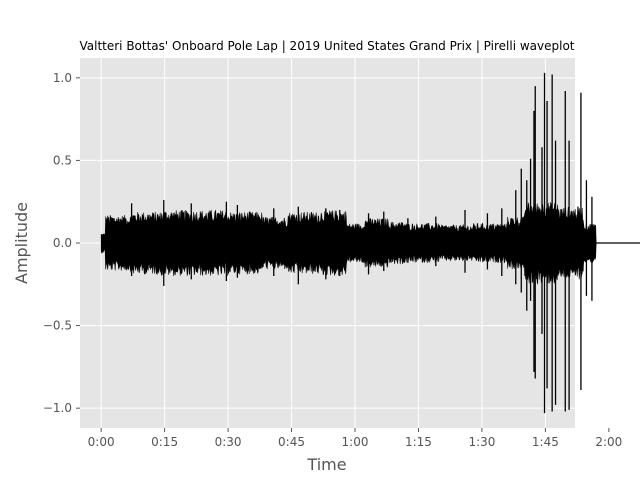  I want to click on x-tick-label: 1:15, so click(418, 442).